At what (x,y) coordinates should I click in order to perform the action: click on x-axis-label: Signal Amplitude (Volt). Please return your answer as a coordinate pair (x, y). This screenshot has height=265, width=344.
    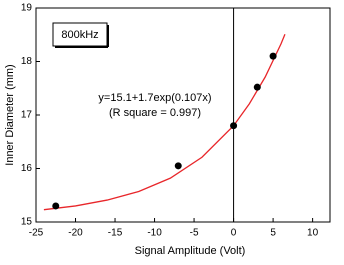
    Looking at the image, I should click on (190, 251).